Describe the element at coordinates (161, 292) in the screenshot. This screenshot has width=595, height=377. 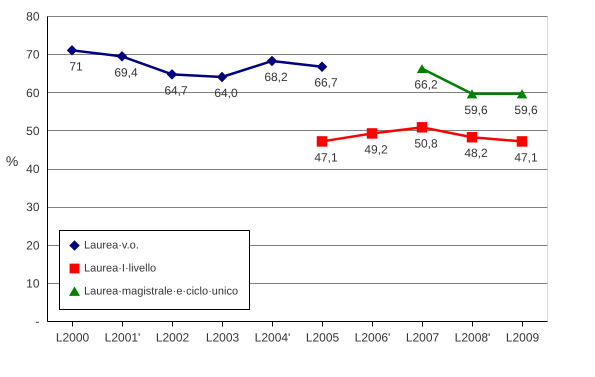
I see `legend-label: Laurea·magistrale·e·ciclo·unico` at that location.